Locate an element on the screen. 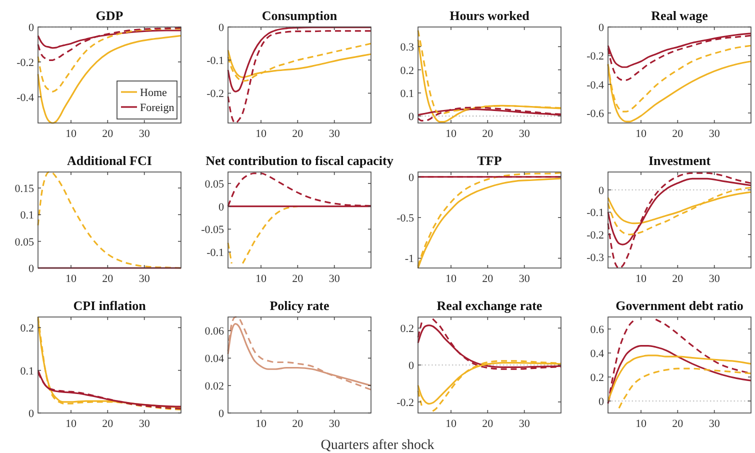  chart-title: TFP is located at coordinates (489, 160).